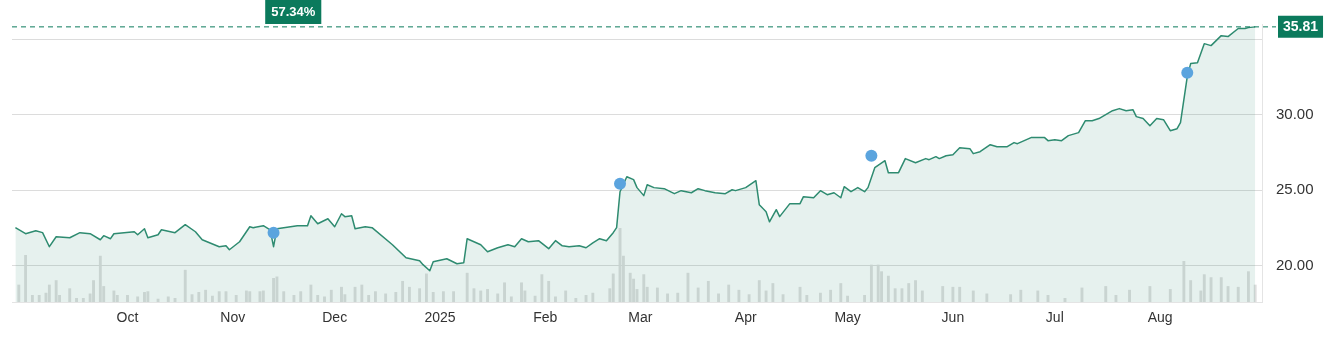 The width and height of the screenshot is (1342, 345). What do you see at coordinates (335, 317) in the screenshot?
I see `x-tick-label: Dec` at bounding box center [335, 317].